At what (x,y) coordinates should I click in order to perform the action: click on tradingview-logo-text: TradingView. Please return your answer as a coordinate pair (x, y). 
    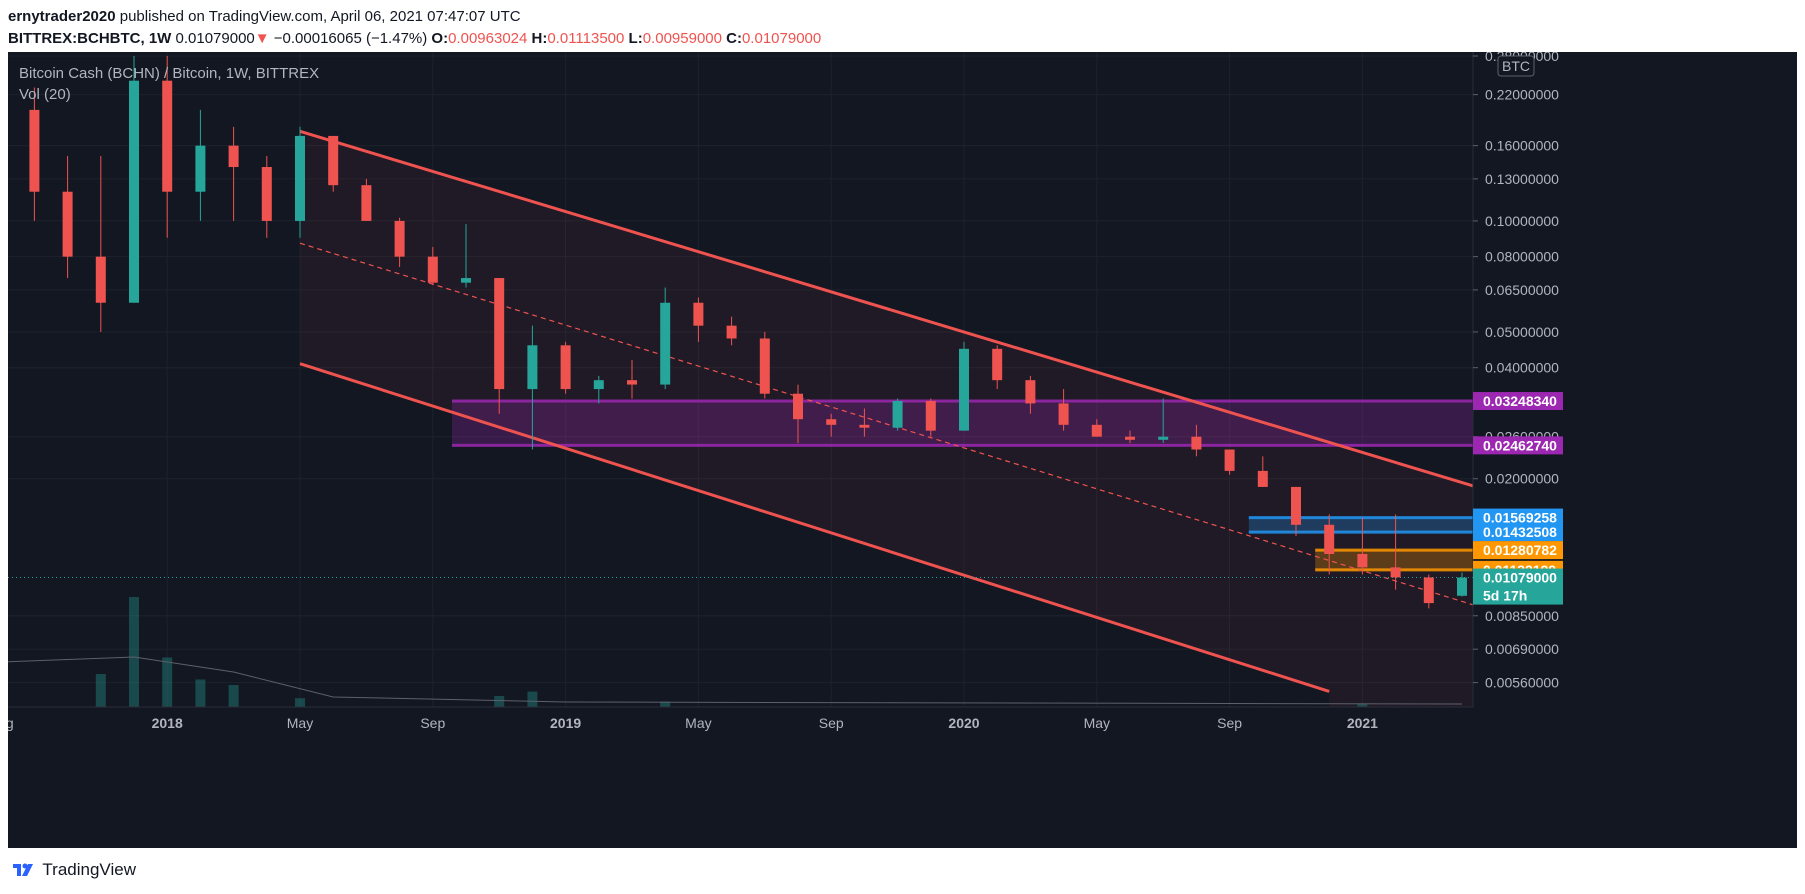
    Looking at the image, I should click on (89, 869).